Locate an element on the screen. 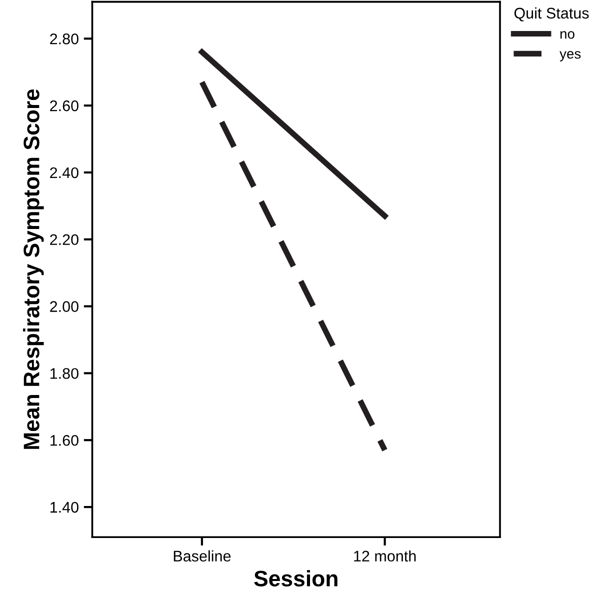 The height and width of the screenshot is (609, 615). legend-title: Quit Status is located at coordinates (551, 14).